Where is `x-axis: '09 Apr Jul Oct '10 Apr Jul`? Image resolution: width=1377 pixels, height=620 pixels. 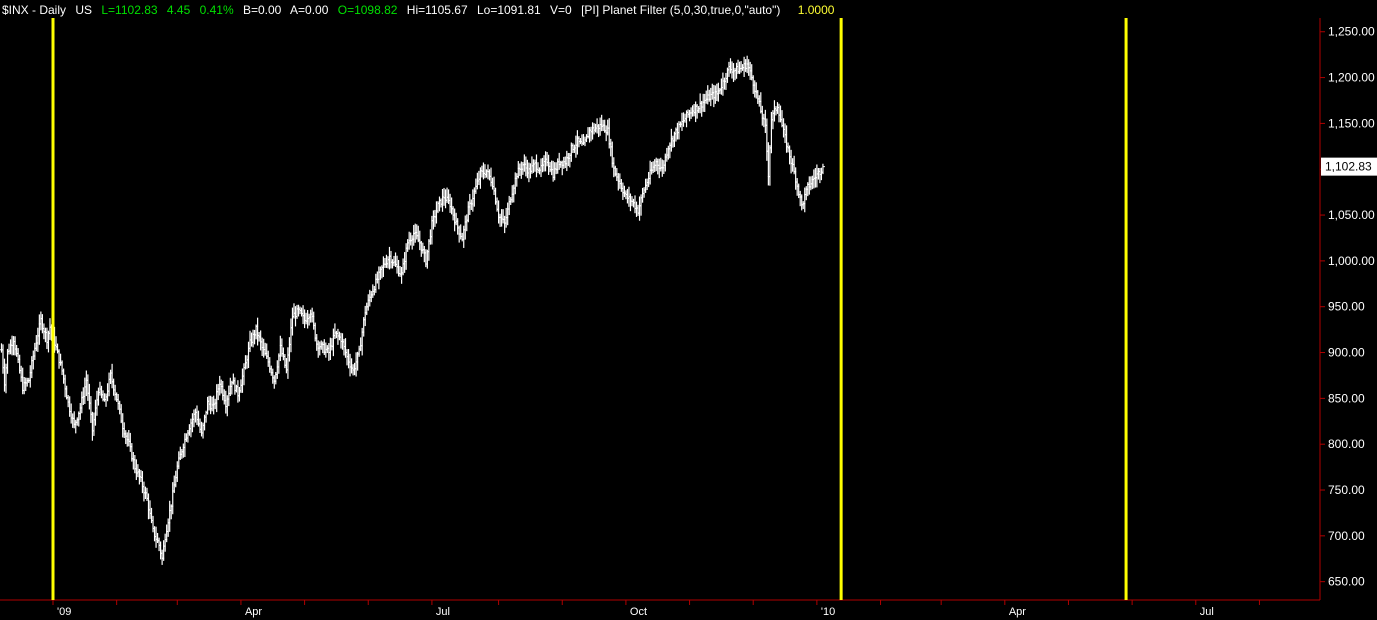
x-axis: '09 Apr Jul Oct '10 Apr Jul is located at coordinates (656, 609).